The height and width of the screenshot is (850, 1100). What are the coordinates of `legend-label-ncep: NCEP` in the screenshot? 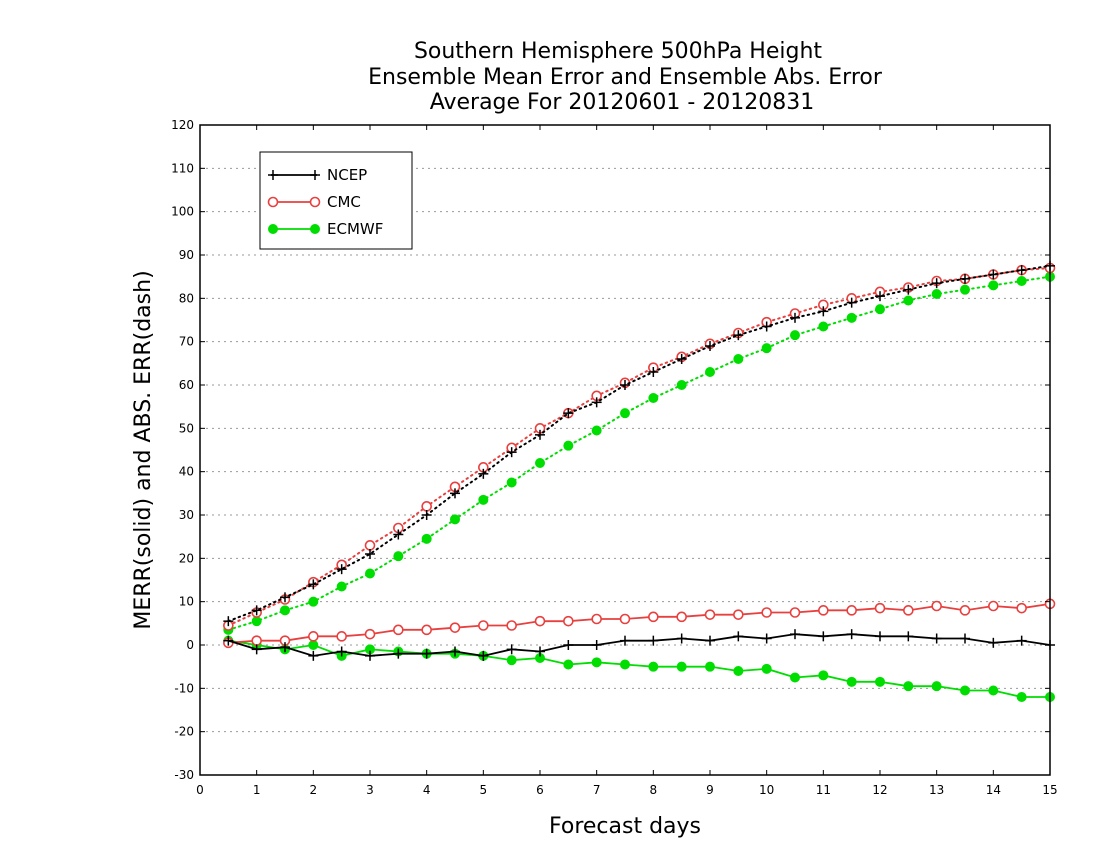 It's located at (347, 175).